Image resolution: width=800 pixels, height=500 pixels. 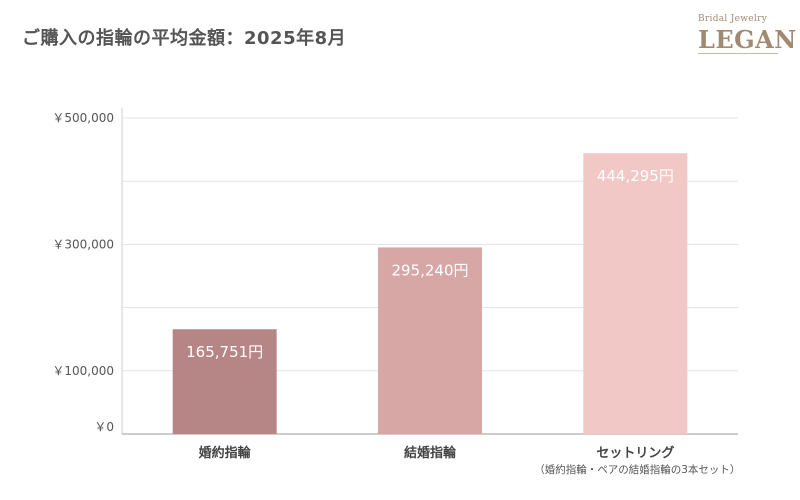 What do you see at coordinates (637, 469) in the screenshot?
I see `x-category-sublabel: （婚約指輪・ペアの結婚指輪の3本セット）` at bounding box center [637, 469].